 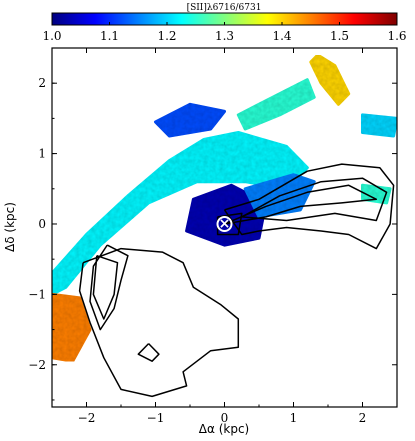 I want to click on x-tick-label: −2, so click(x=87, y=418).